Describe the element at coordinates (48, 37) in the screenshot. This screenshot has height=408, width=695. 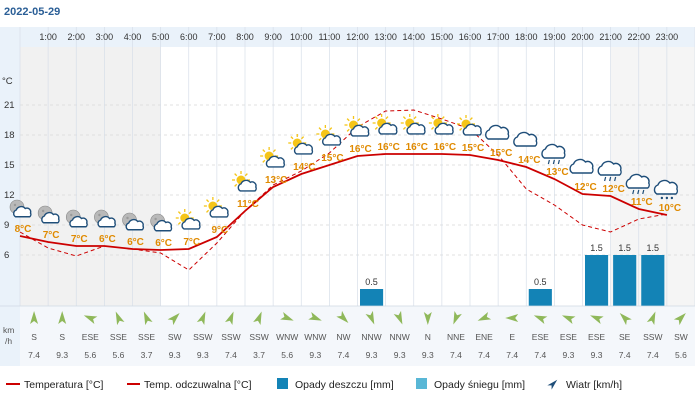
I see `hour-label: 1:00` at that location.